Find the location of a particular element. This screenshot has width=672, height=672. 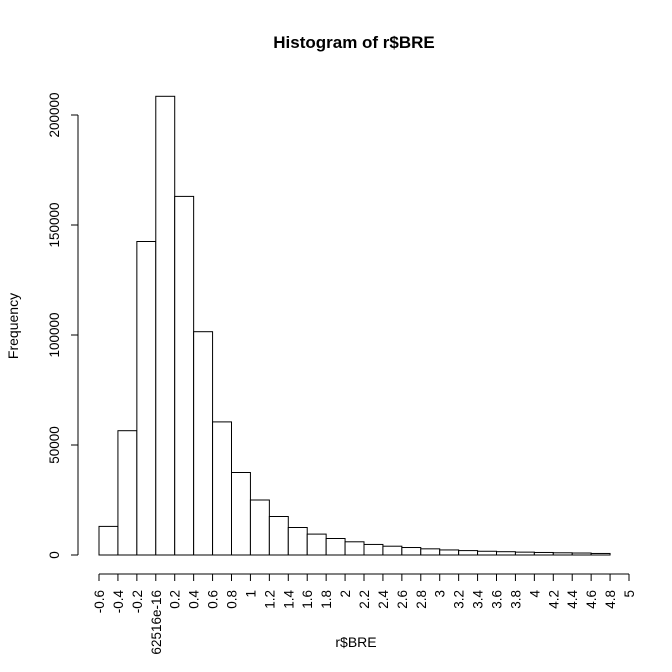

y-tick-label: 50000 is located at coordinates (54, 445).